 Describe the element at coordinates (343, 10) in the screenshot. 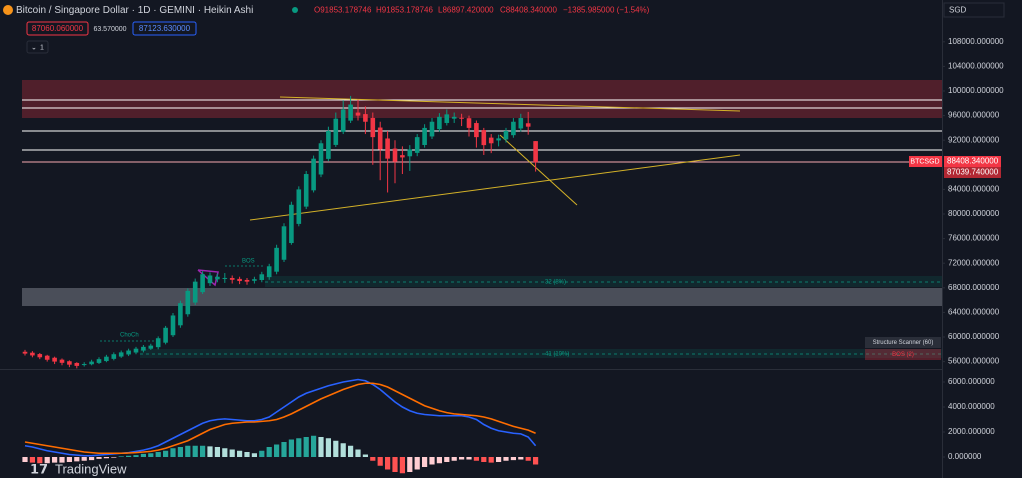

I see `ohlc-open: O91853.178746` at that location.